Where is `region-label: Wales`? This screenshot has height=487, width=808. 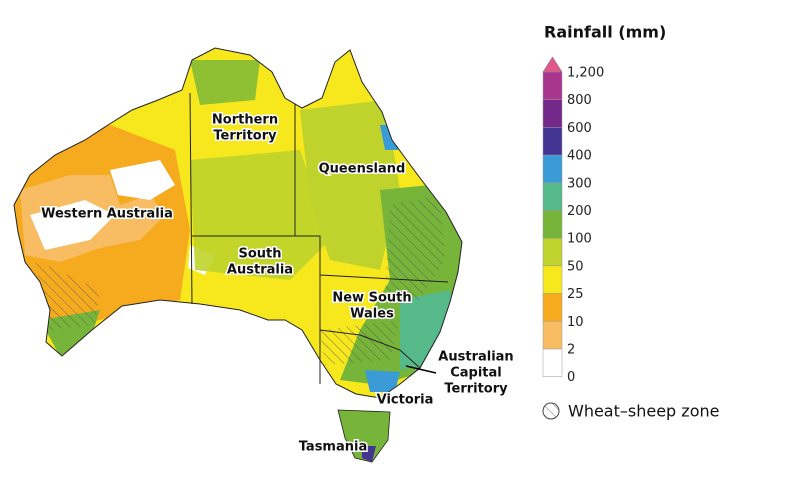 region-label: Wales is located at coordinates (372, 314).